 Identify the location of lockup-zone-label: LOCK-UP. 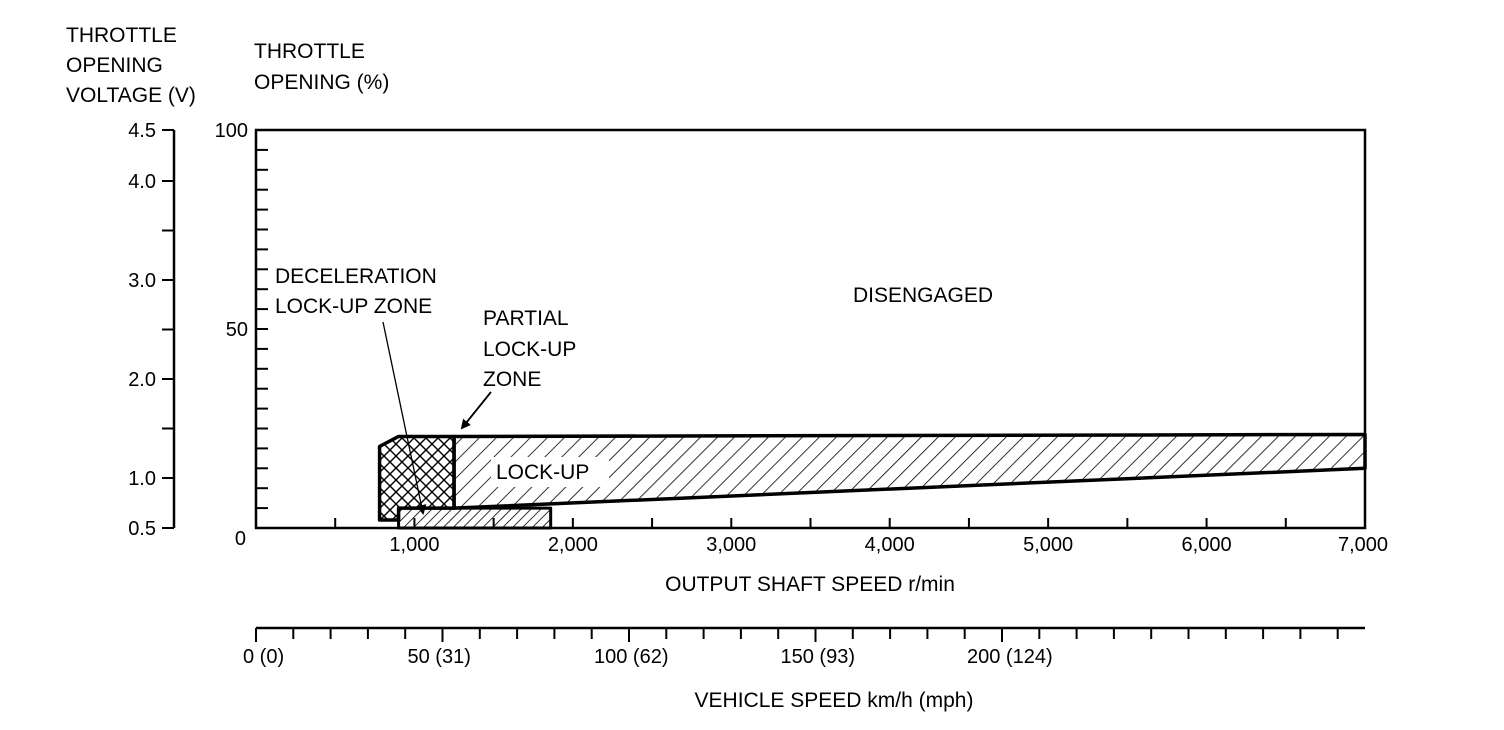
(542, 472).